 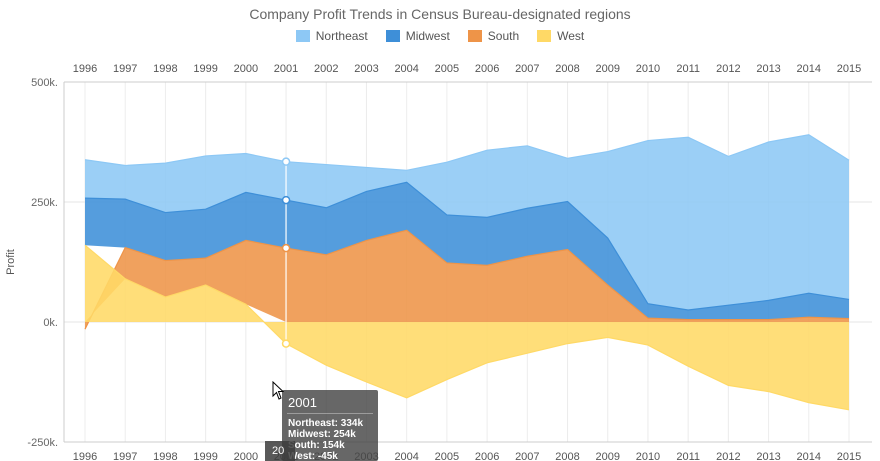 What do you see at coordinates (809, 456) in the screenshot?
I see `x-tick-label-bottom: 2014` at bounding box center [809, 456].